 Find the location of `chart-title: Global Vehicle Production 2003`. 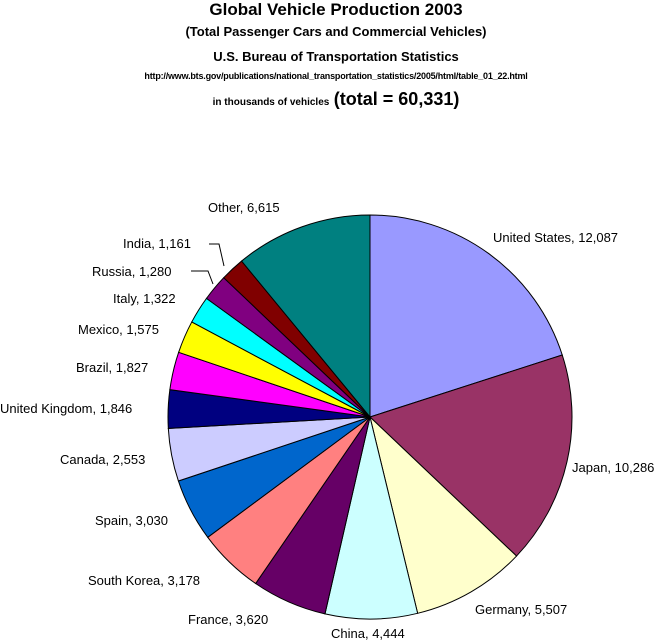

chart-title: Global Vehicle Production 2003 is located at coordinates (336, 9).